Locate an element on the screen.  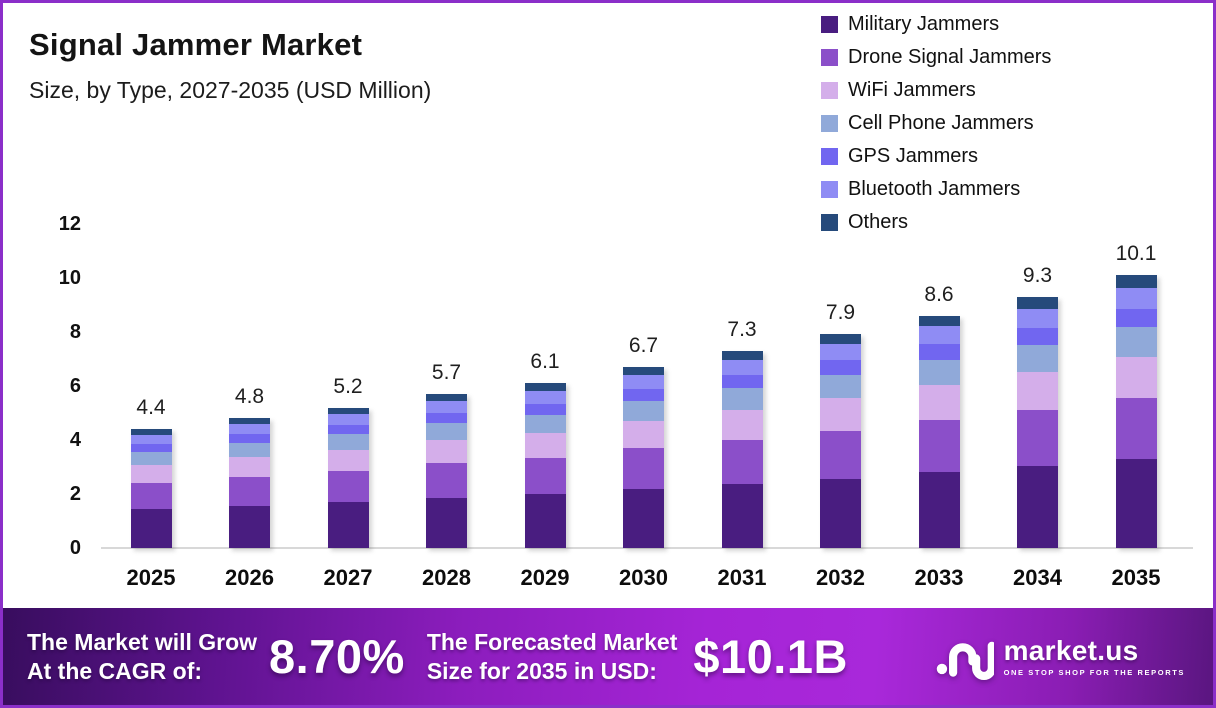
logo-text-block: market.us ONE STOP SHOP FOR THE REPORTS is located at coordinates (1094, 656).